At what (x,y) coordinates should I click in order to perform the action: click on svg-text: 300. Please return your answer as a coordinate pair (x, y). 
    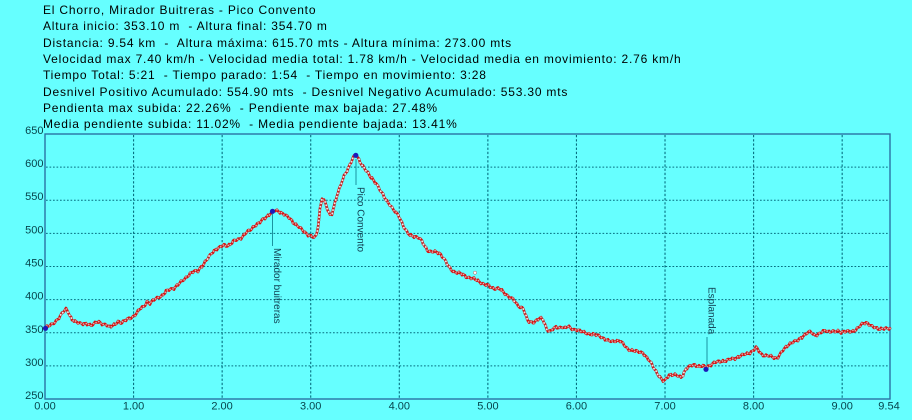
    Looking at the image, I should click on (34, 363).